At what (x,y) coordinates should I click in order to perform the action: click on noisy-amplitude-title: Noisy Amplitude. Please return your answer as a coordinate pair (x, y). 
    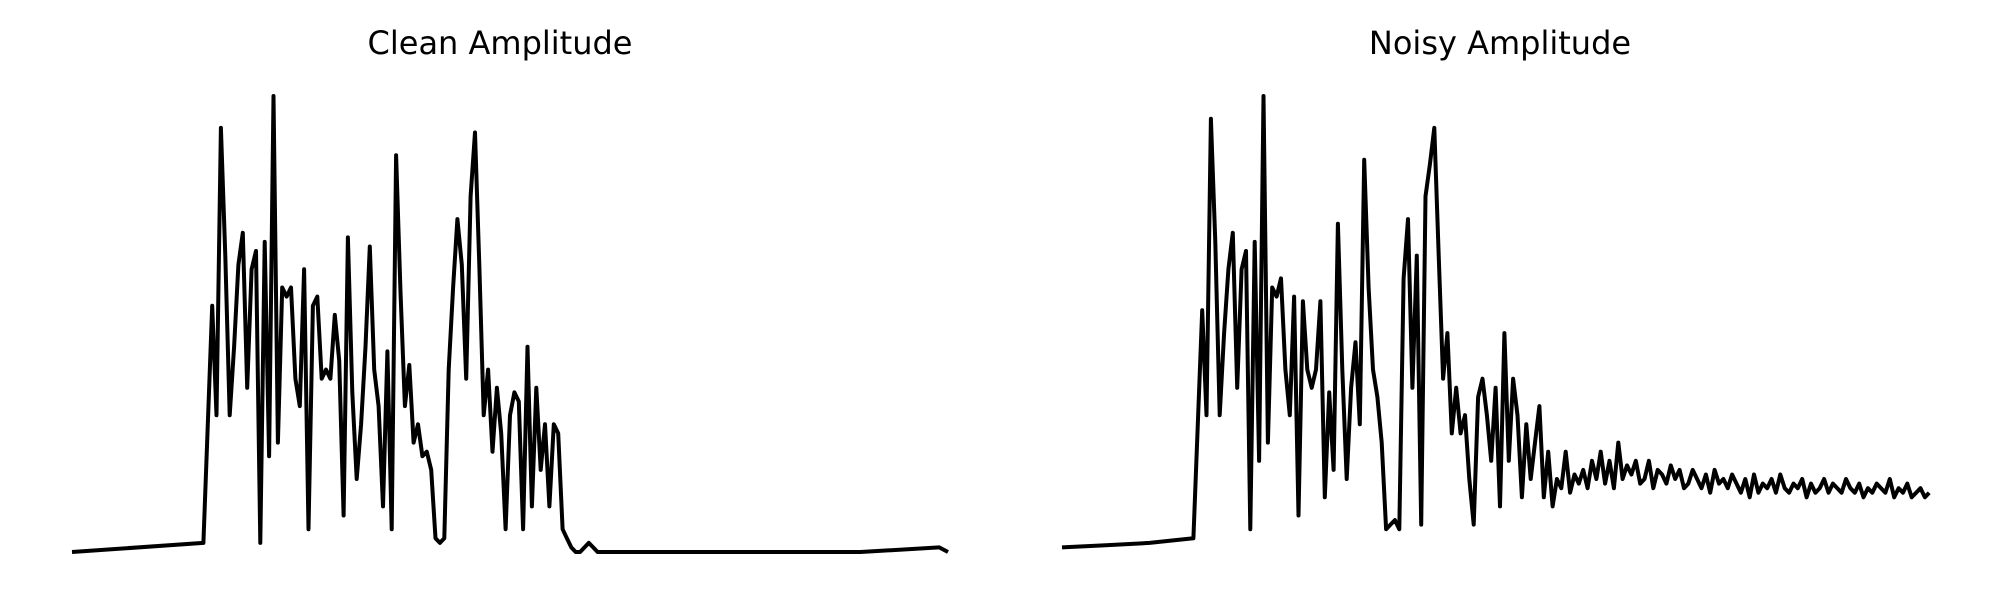
    Looking at the image, I should click on (1500, 43).